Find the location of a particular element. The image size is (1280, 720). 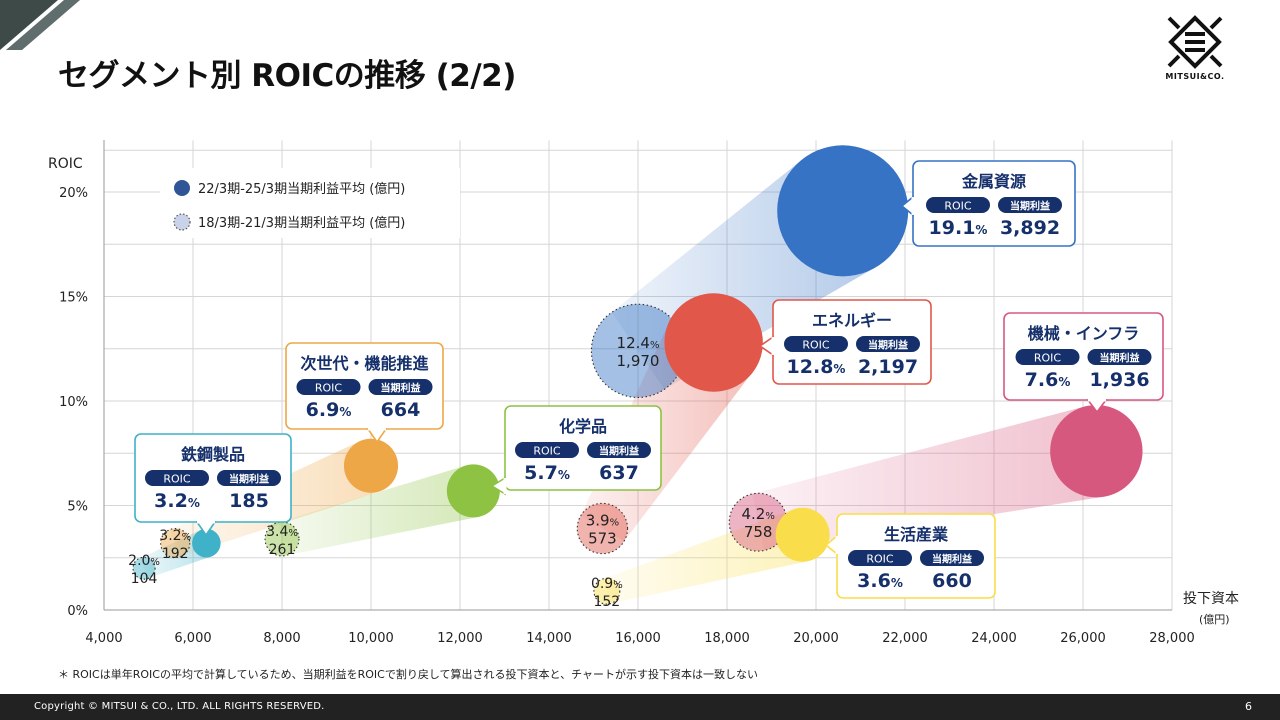

x-tick-label: 26,000 is located at coordinates (1083, 638).